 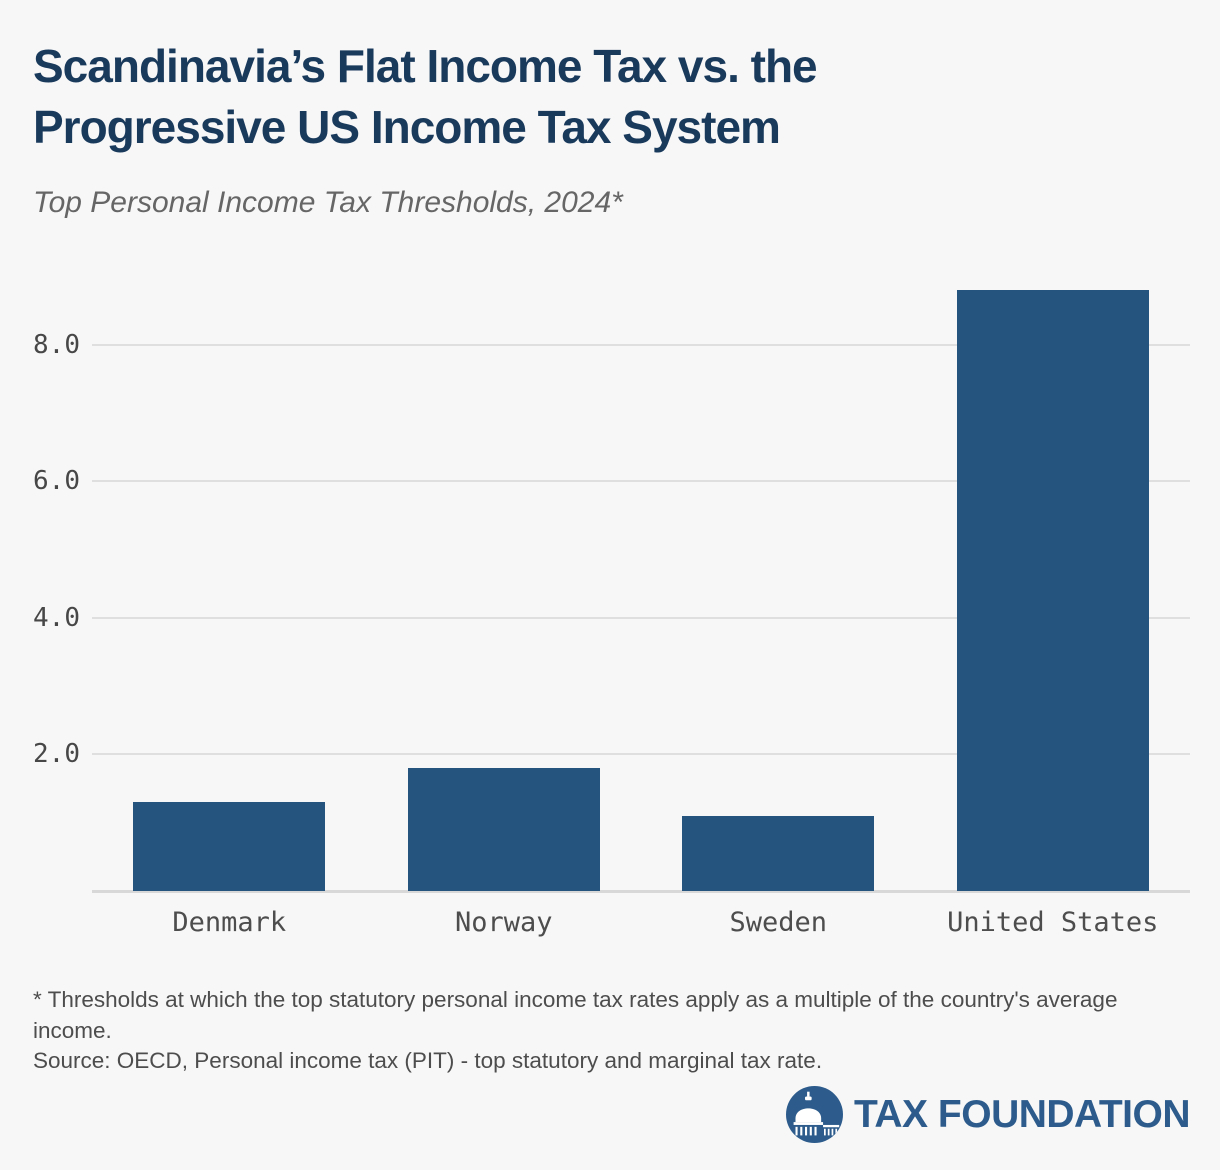 What do you see at coordinates (503, 829) in the screenshot?
I see `bar-norway` at bounding box center [503, 829].